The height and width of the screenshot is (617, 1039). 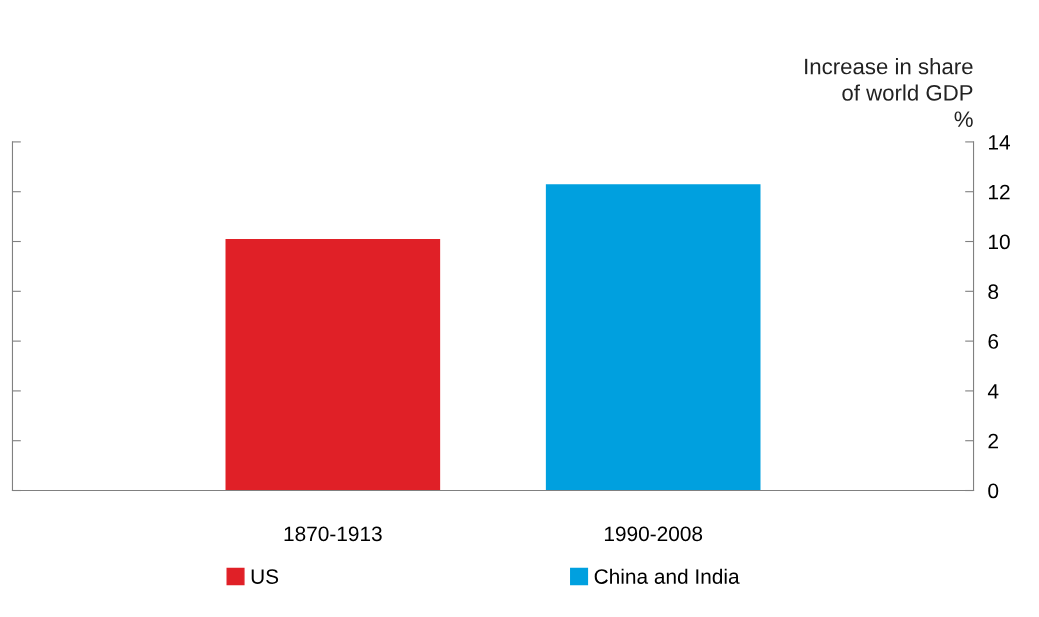 What do you see at coordinates (653, 534) in the screenshot?
I see `x-tick-label: 1990-2008` at bounding box center [653, 534].